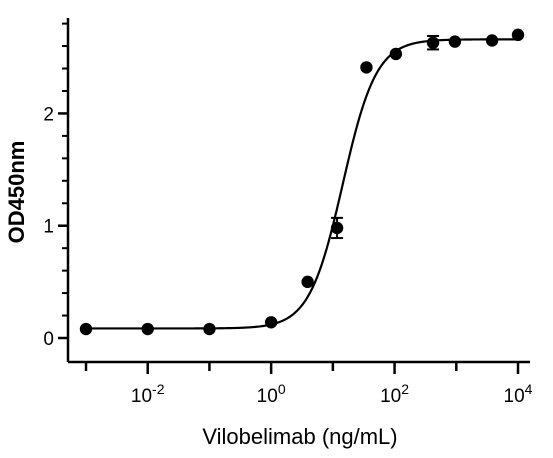 The width and height of the screenshot is (553, 458). Describe the element at coordinates (56, 190) in the screenshot. I see `y-axis: 0 1 2` at that location.